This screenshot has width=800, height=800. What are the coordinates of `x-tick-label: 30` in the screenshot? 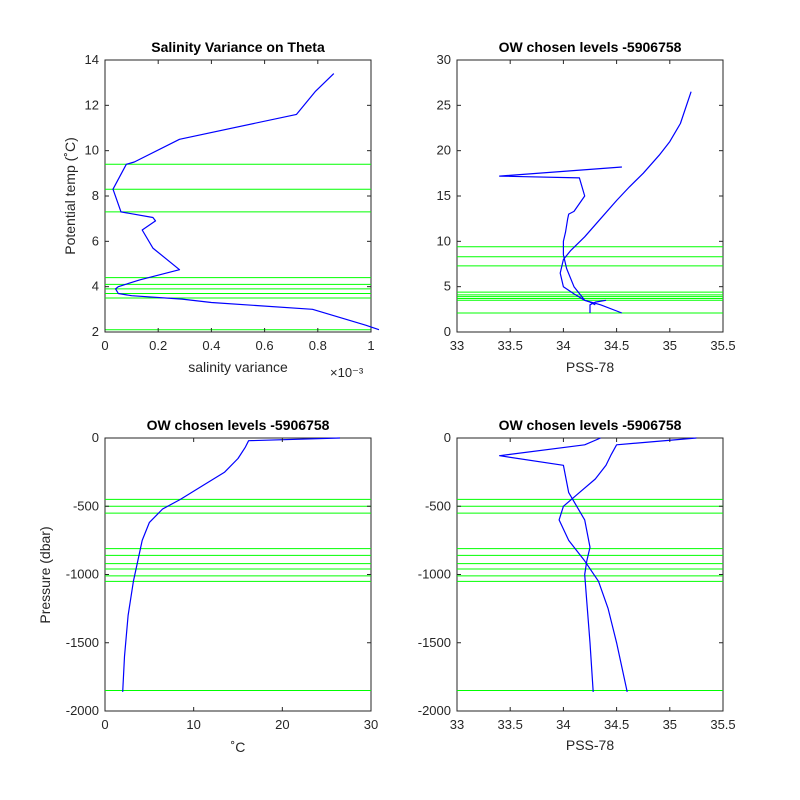 It's located at (371, 724).